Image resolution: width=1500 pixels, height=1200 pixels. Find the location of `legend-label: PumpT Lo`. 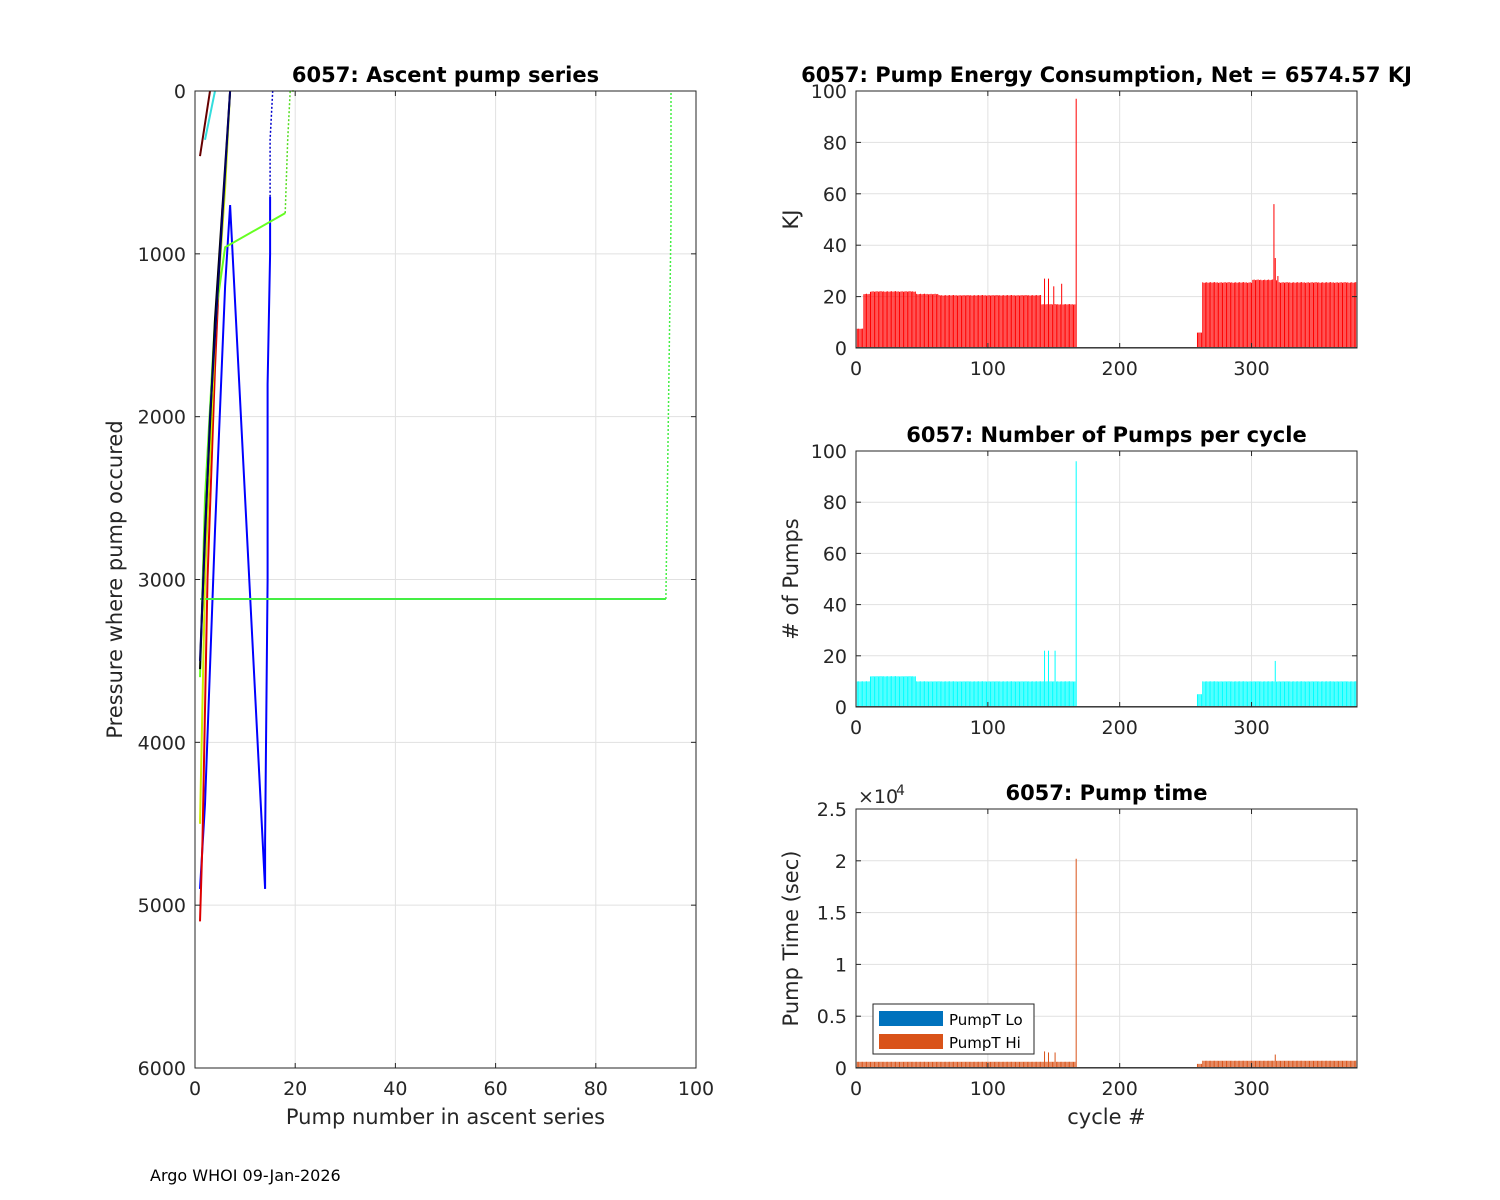

legend-label: PumpT Lo is located at coordinates (986, 1020).